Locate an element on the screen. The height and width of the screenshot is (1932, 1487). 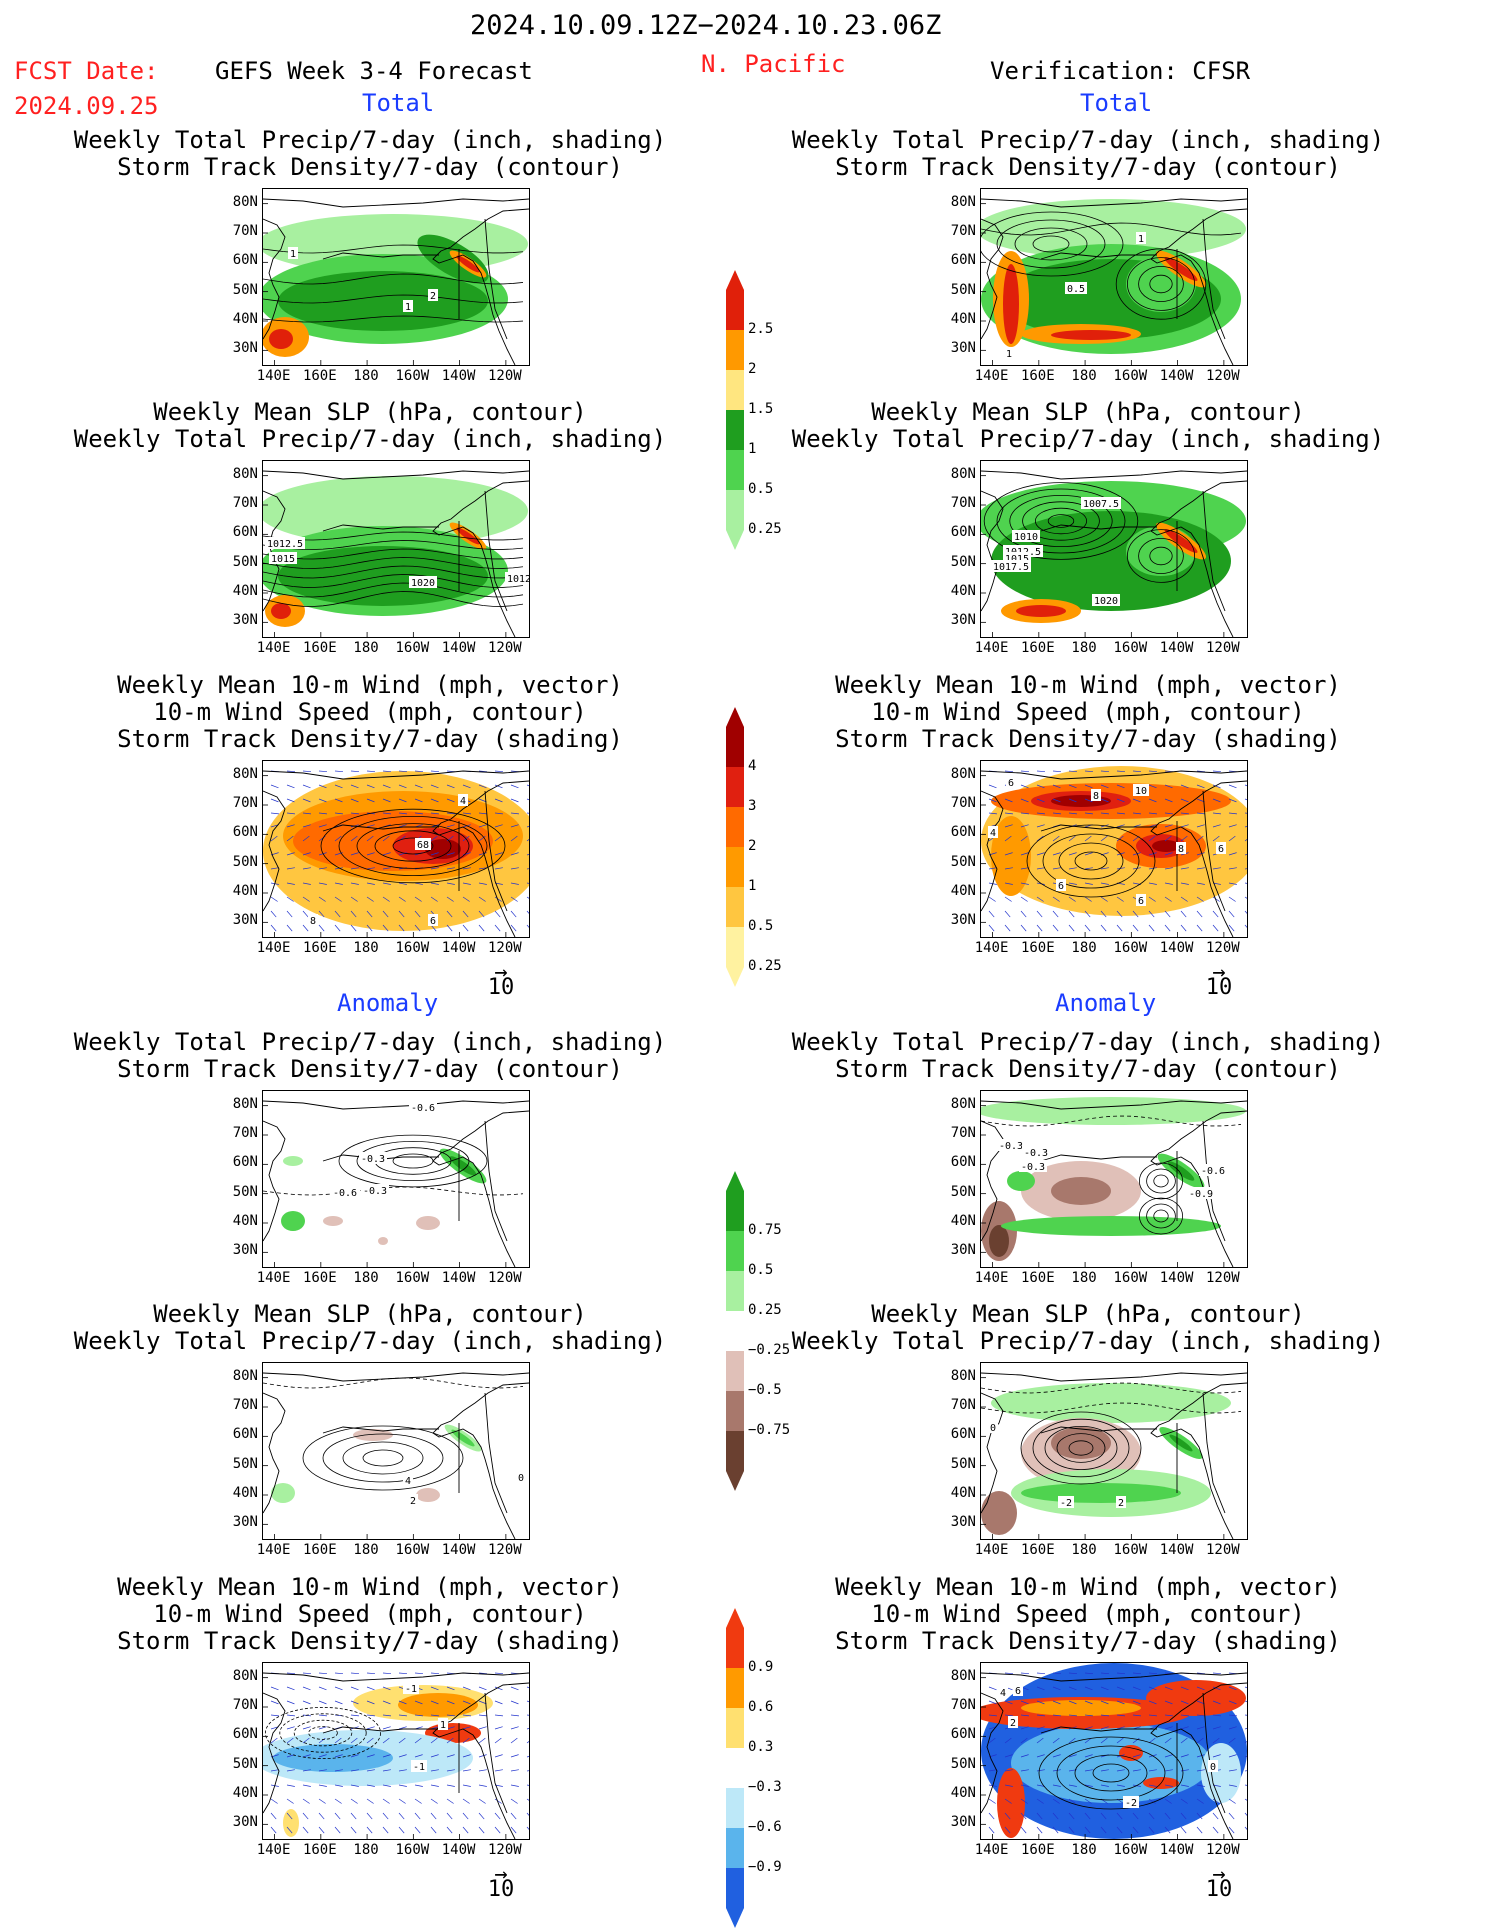
colorbar-label: 0.75 is located at coordinates (765, 1230).